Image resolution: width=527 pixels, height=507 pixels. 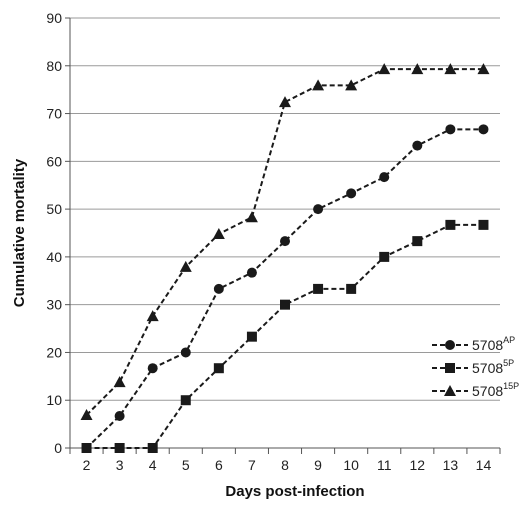 I want to click on y-axis-title: Cumulative mortality, so click(x=19, y=232).